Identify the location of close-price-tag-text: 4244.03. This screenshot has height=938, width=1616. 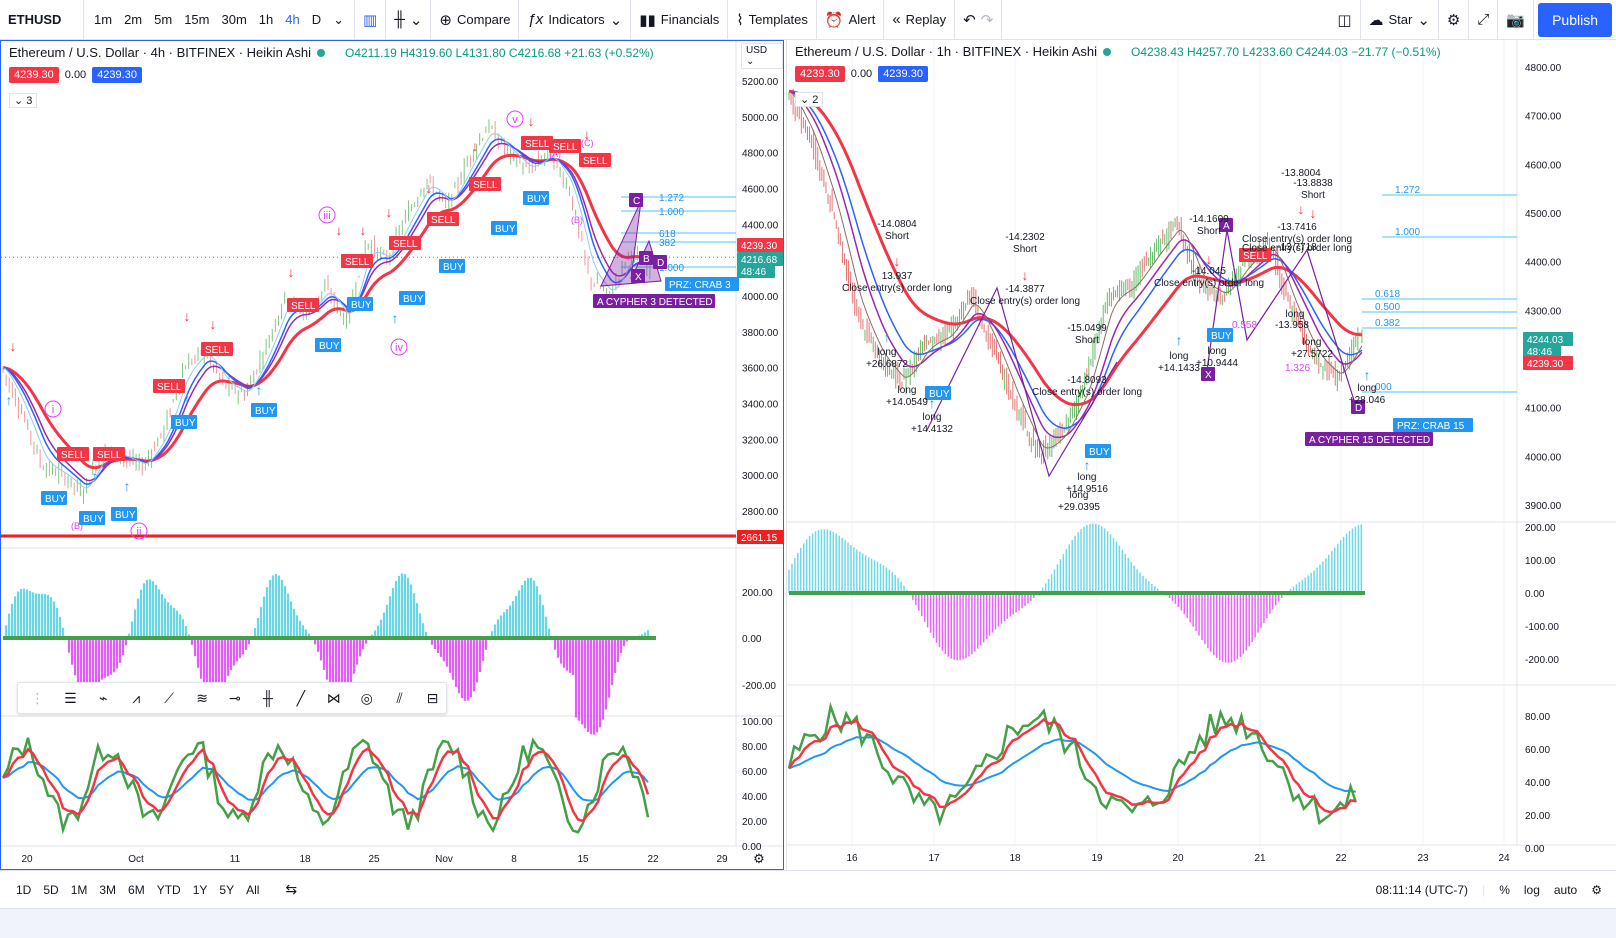
(1545, 340).